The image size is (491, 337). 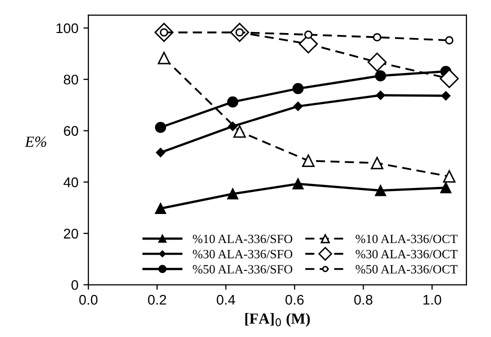 I want to click on legend-label: %30 ALA-336/SFO, so click(x=242, y=254).